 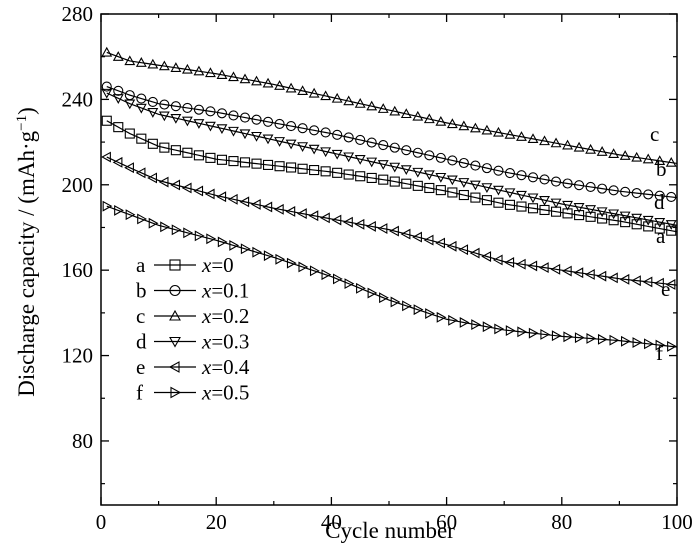 I want to click on curve-label-c: c, so click(x=654, y=134).